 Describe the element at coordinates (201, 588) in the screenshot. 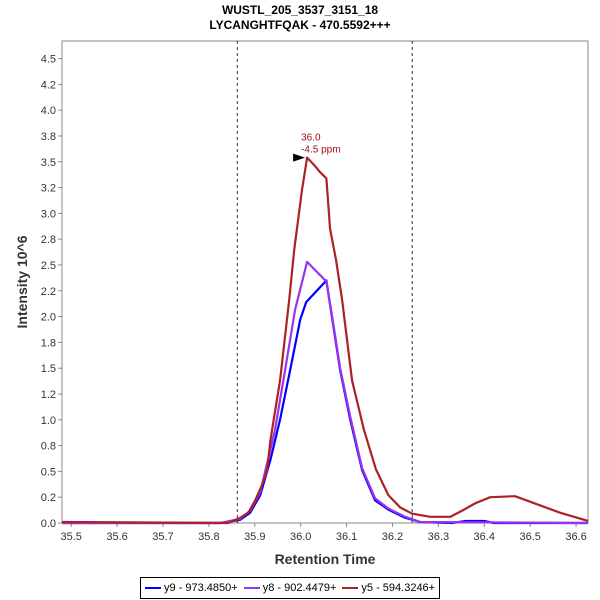

I see `legend-label: y9 - 973.4850+` at that location.